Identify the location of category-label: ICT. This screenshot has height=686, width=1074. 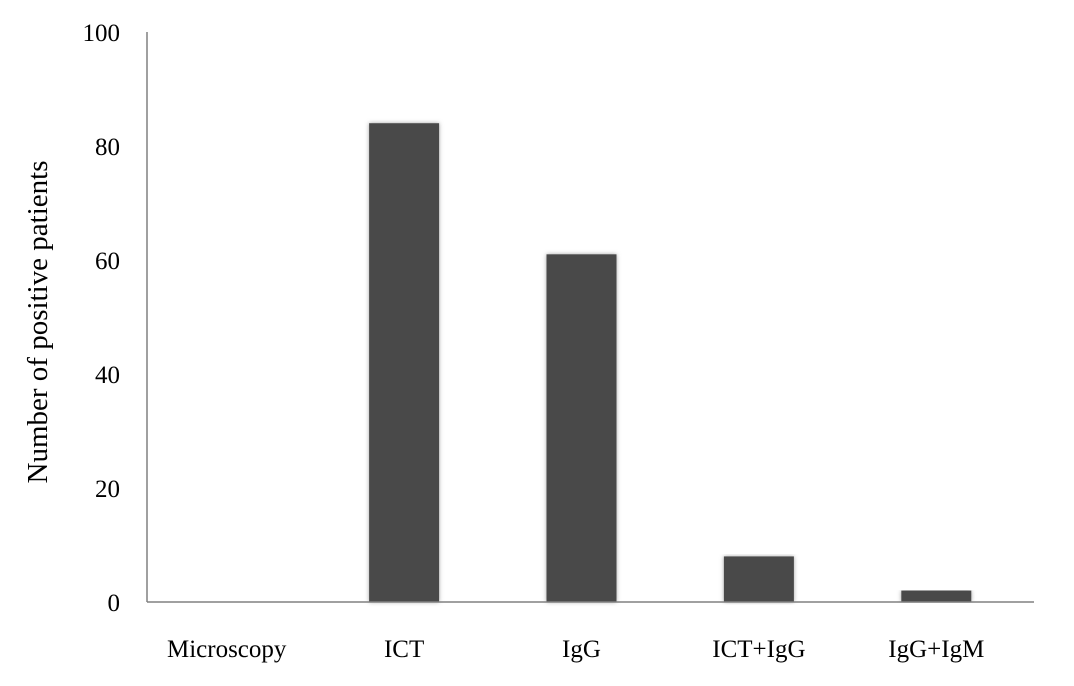
(404, 649).